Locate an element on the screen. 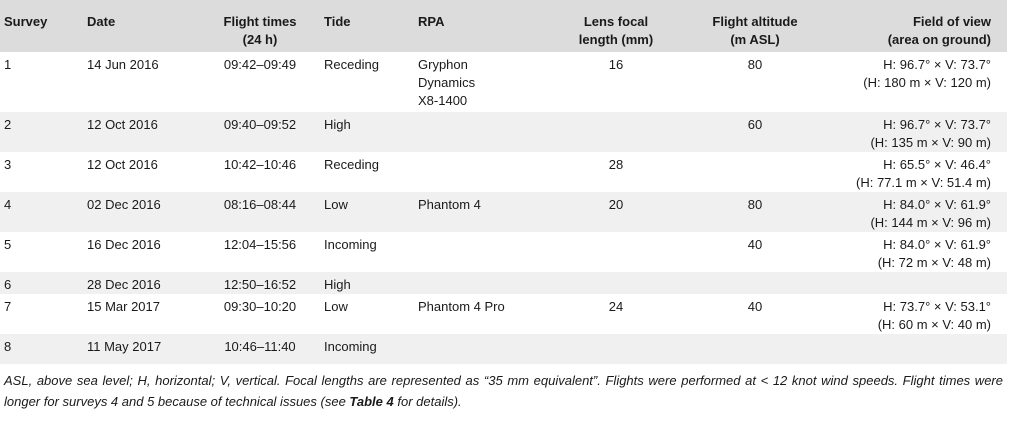 The width and height of the screenshot is (1017, 436). cell-altitude-text: 60 is located at coordinates (755, 124).